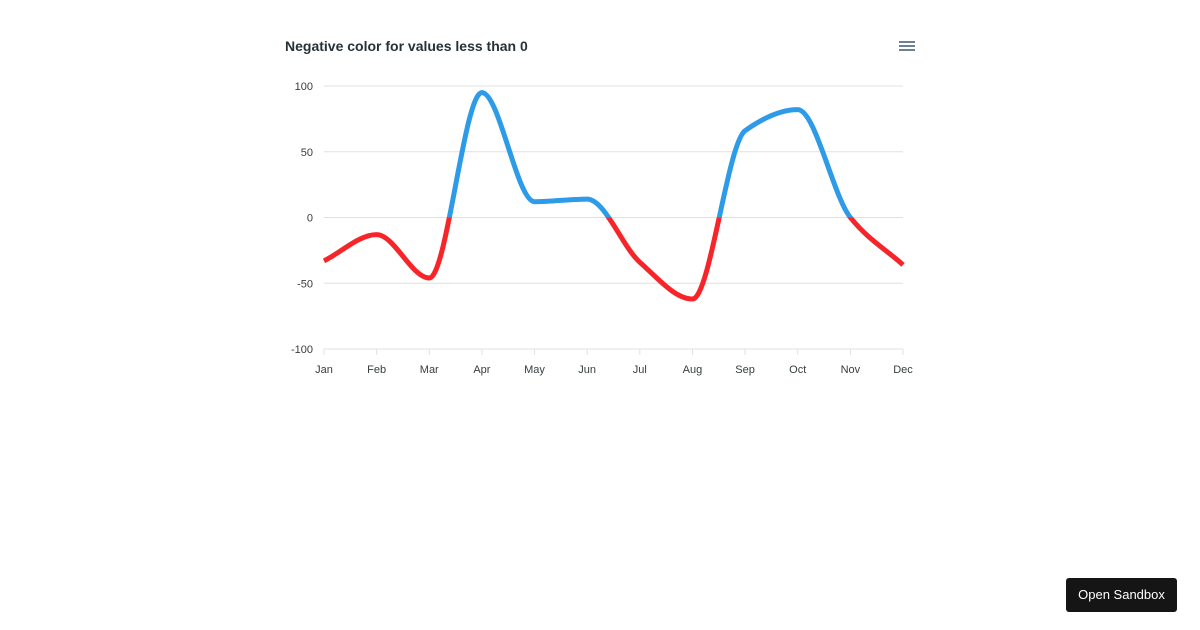 The width and height of the screenshot is (1200, 630). Describe the element at coordinates (851, 370) in the screenshot. I see `x-tick-label: Nov` at that location.